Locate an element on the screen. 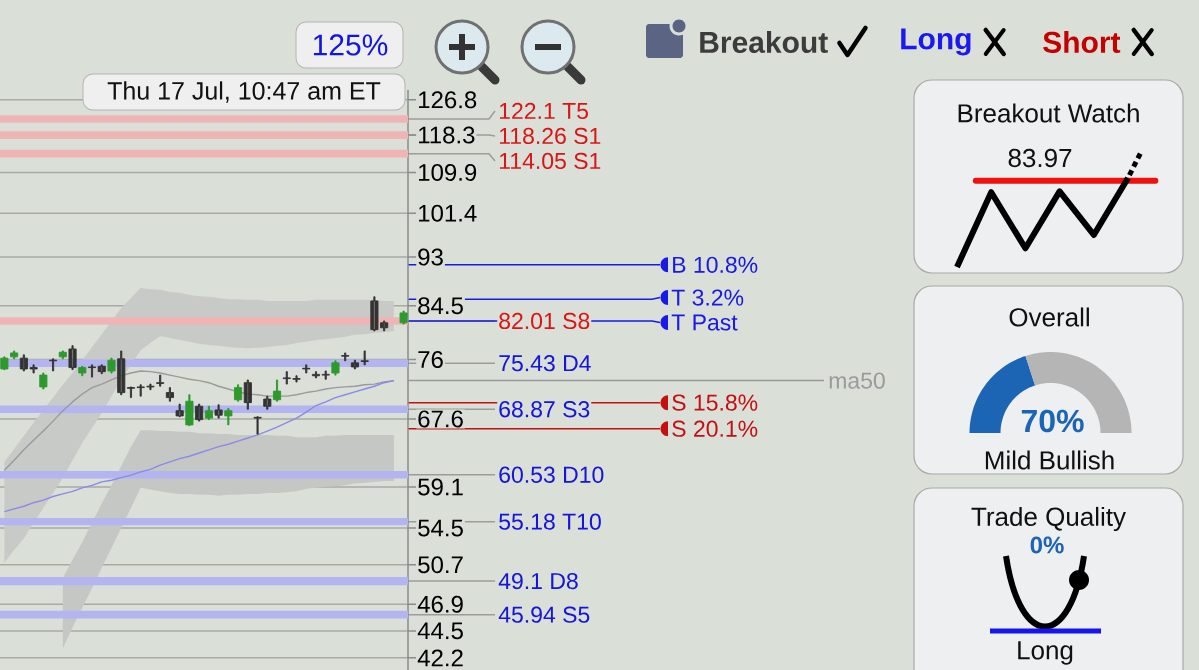 The width and height of the screenshot is (1199, 670). y-tick-label: 109.9 is located at coordinates (448, 172).